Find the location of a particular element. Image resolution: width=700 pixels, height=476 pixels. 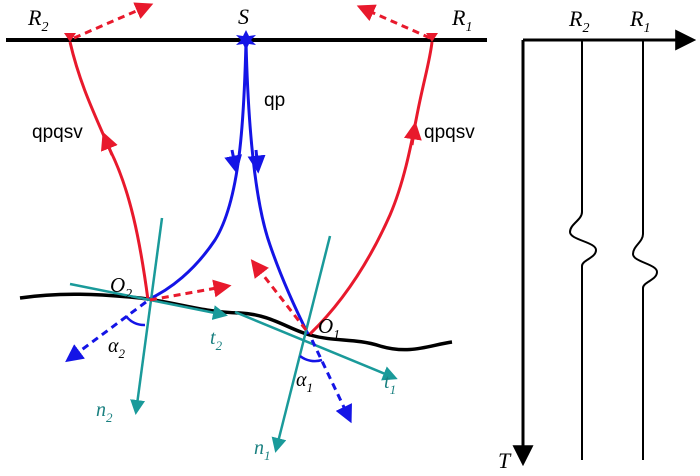

trace-r2-label: R2 is located at coordinates (578, 21).